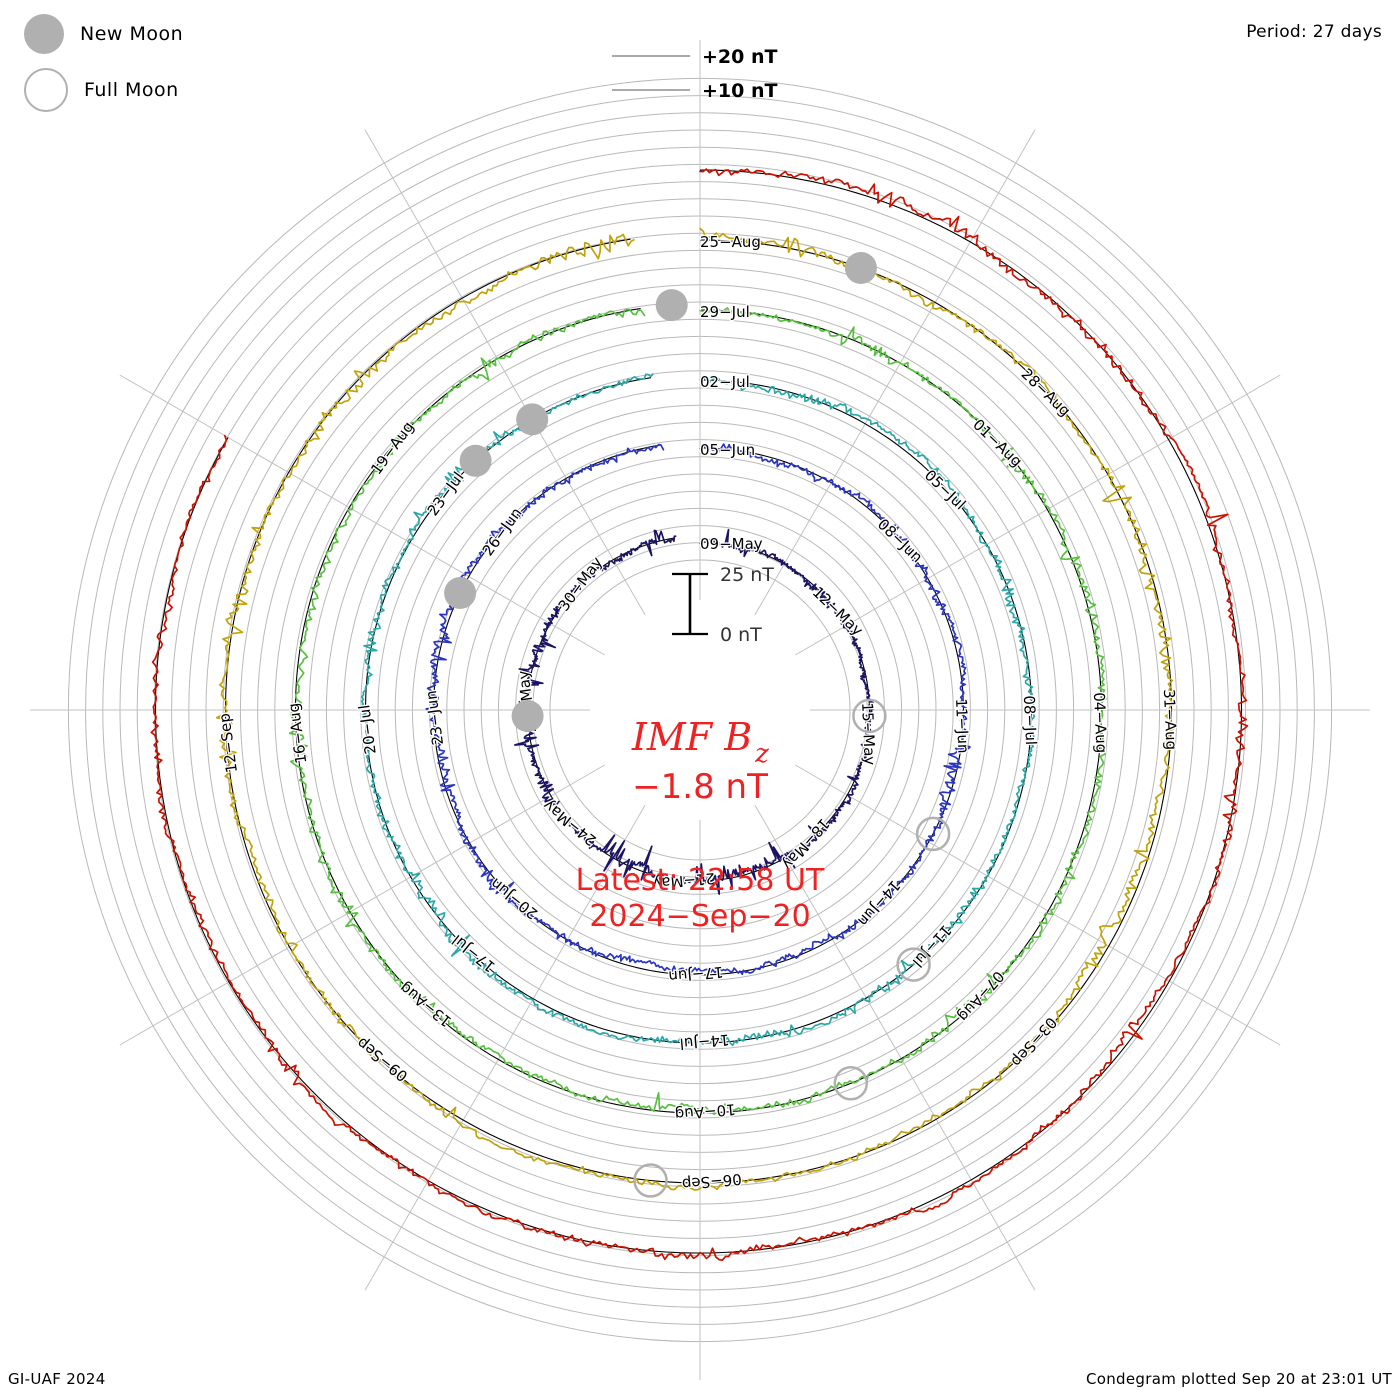 This screenshot has height=1400, width=1400. Describe the element at coordinates (730, 242) in the screenshot. I see `turn-date-label: 25−Aug` at that location.